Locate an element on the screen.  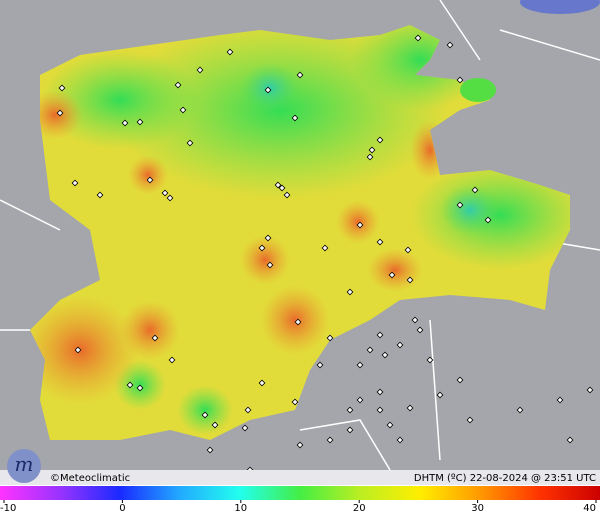
lake is located at coordinates (560, 7).